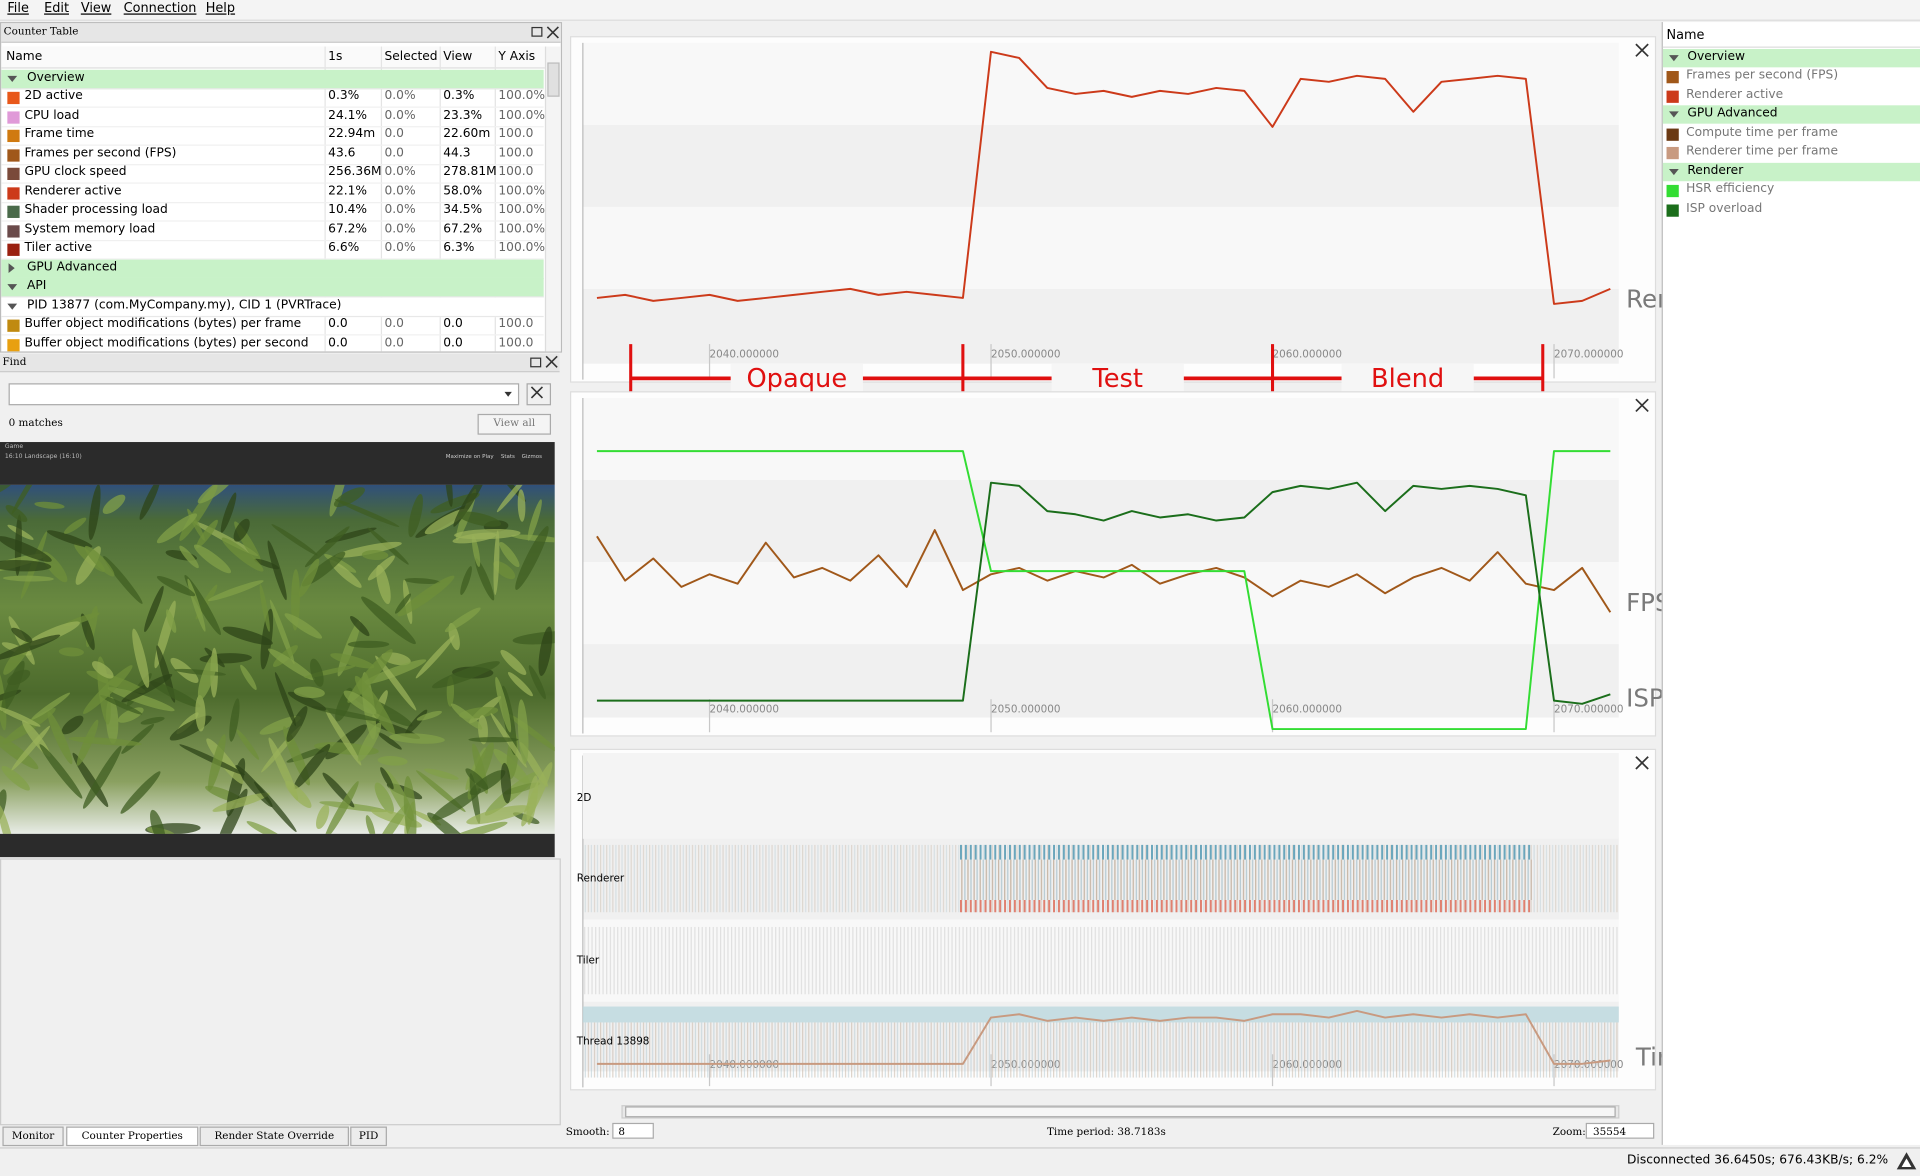 This screenshot has height=1176, width=1920. I want to click on bottom-tab: PID, so click(368, 1136).